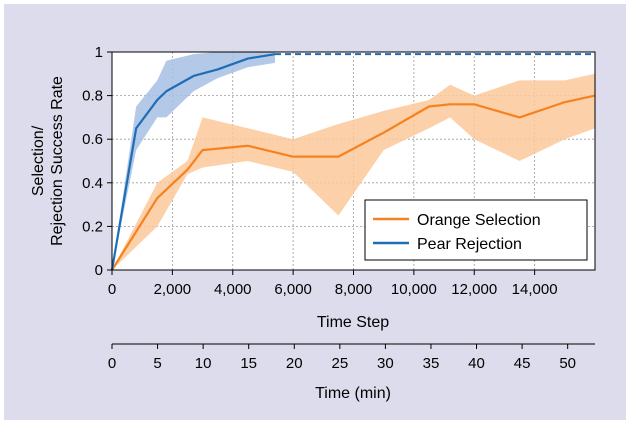 This screenshot has height=424, width=630. I want to click on secondary-tick-label: 25, so click(339, 363).